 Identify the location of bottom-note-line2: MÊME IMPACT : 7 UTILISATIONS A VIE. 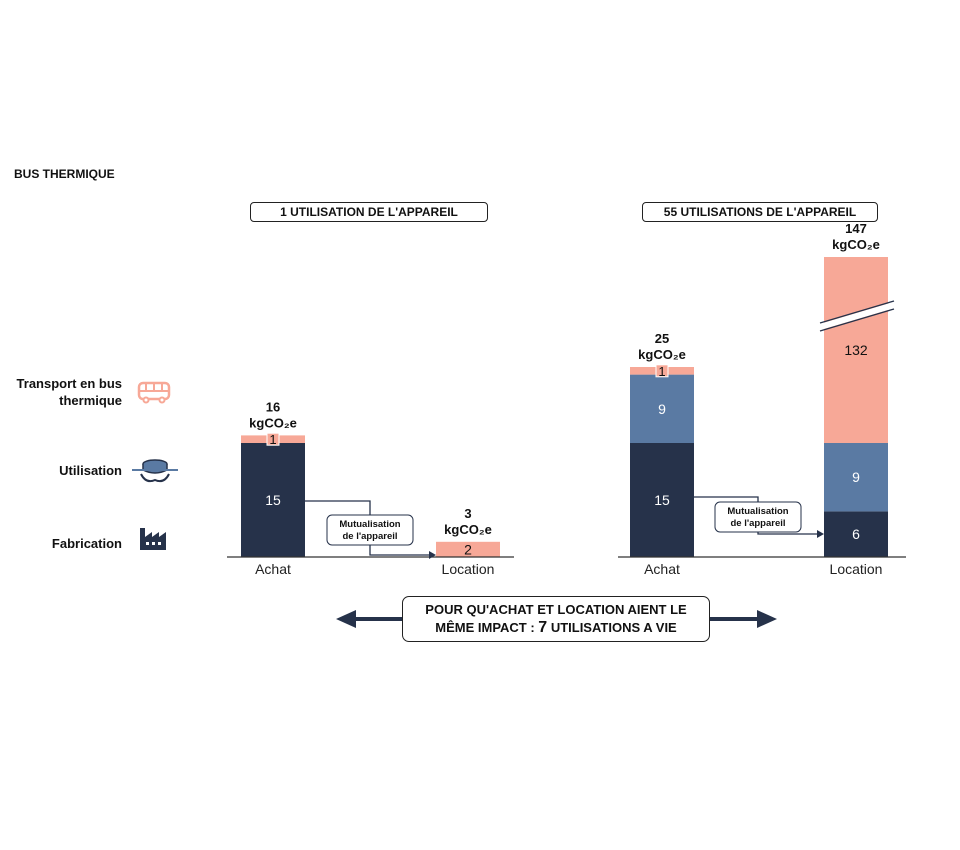
(556, 628).